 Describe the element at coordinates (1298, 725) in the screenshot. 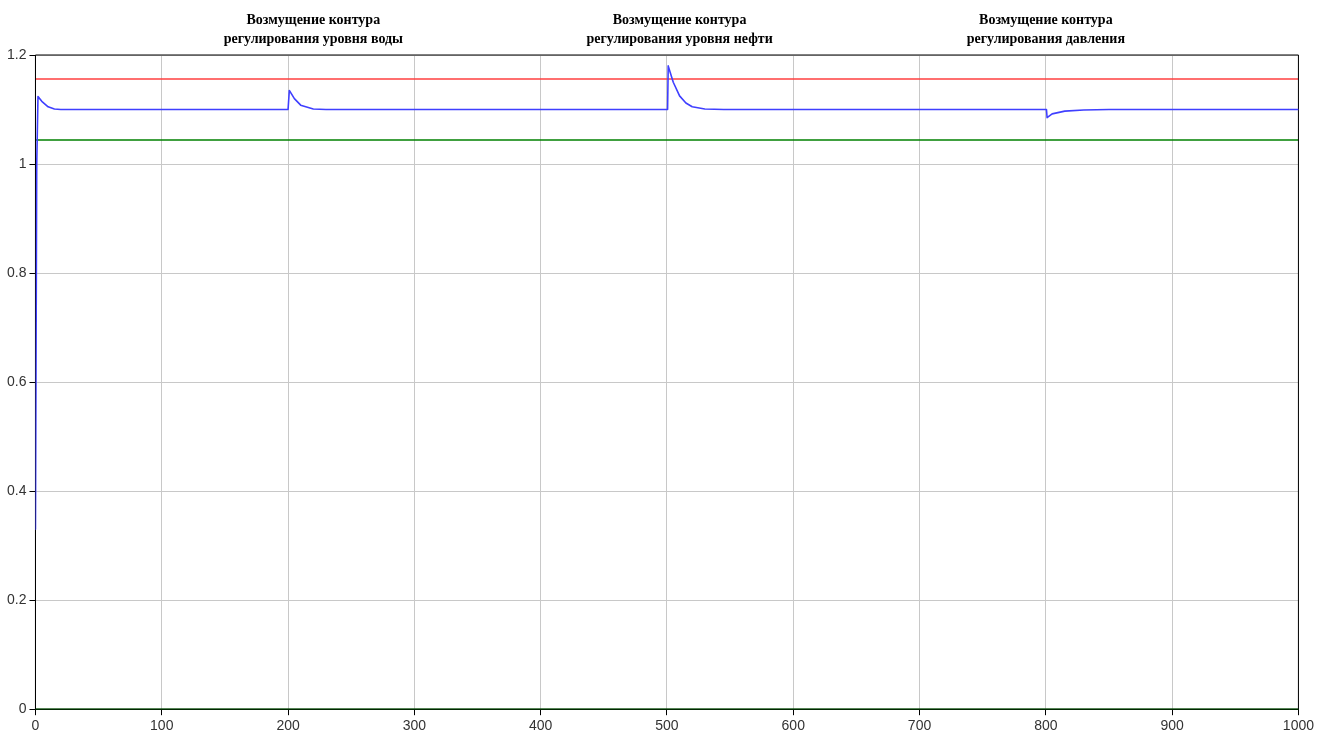

I see `x-tick-label: 1000` at that location.